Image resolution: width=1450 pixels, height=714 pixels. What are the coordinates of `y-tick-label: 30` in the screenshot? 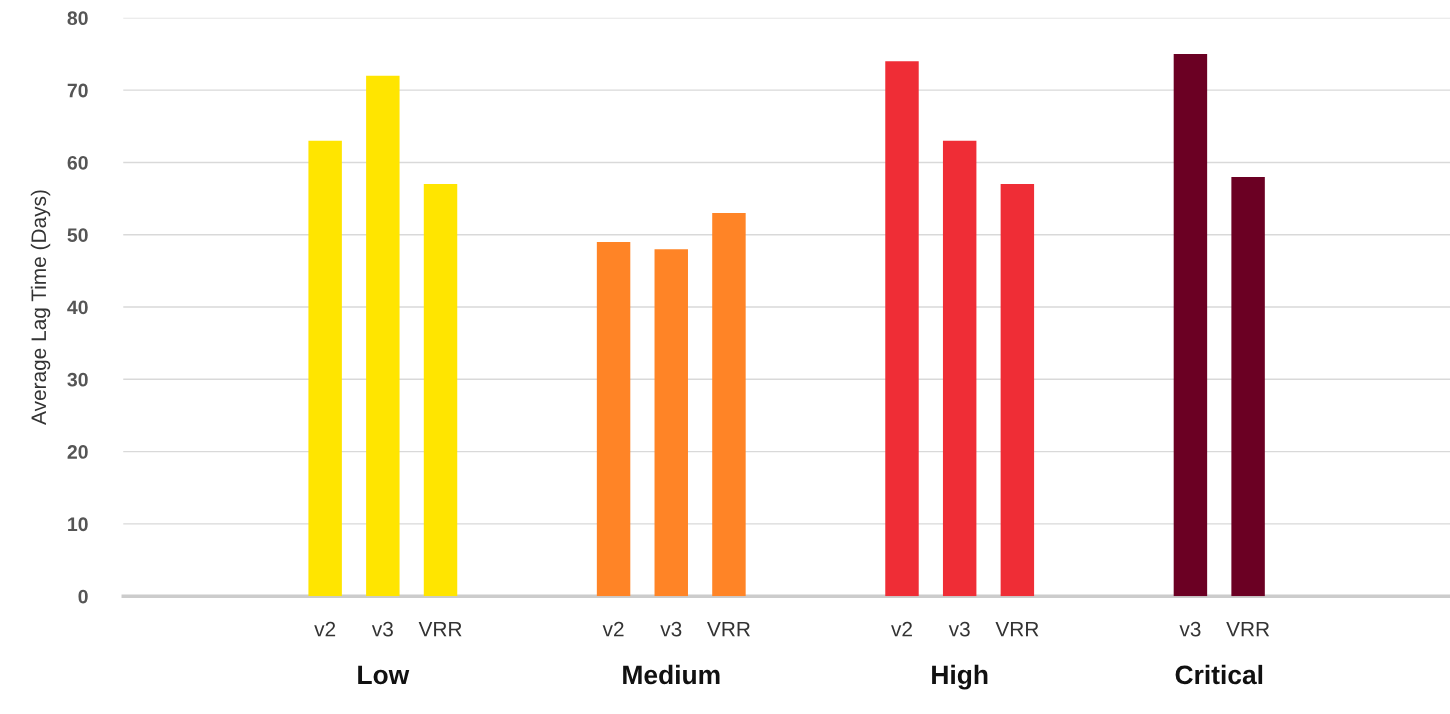 It's located at (77, 379).